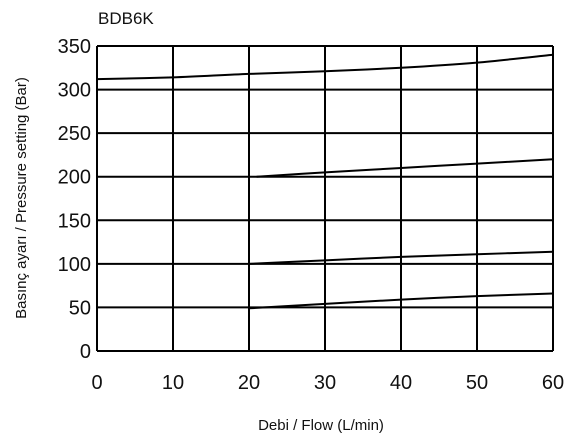  I want to click on x-tick-label: 50, so click(477, 383).